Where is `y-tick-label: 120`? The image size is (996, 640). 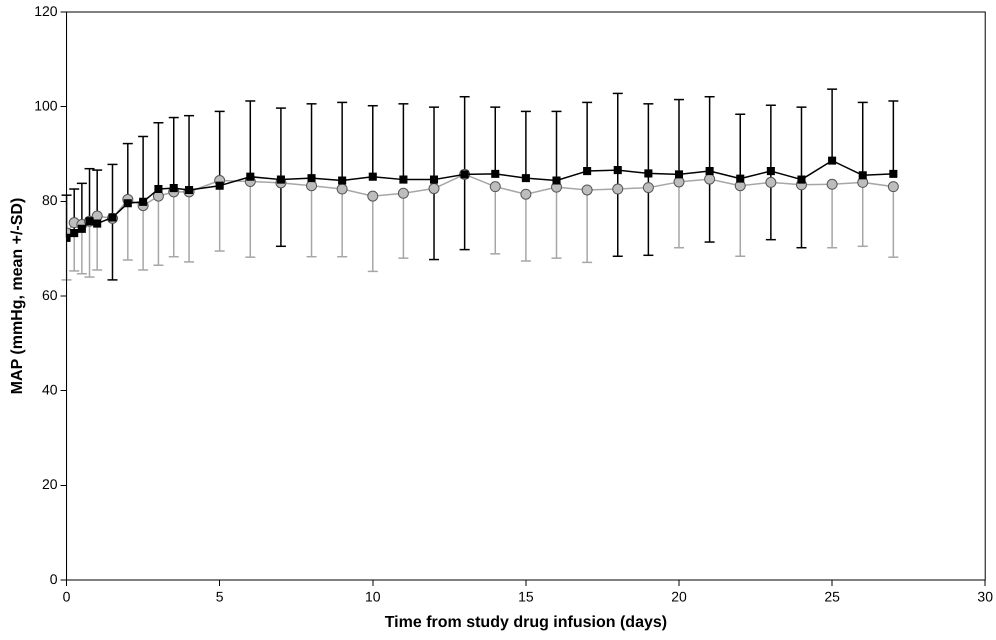
y-tick-label: 120 is located at coordinates (46, 10).